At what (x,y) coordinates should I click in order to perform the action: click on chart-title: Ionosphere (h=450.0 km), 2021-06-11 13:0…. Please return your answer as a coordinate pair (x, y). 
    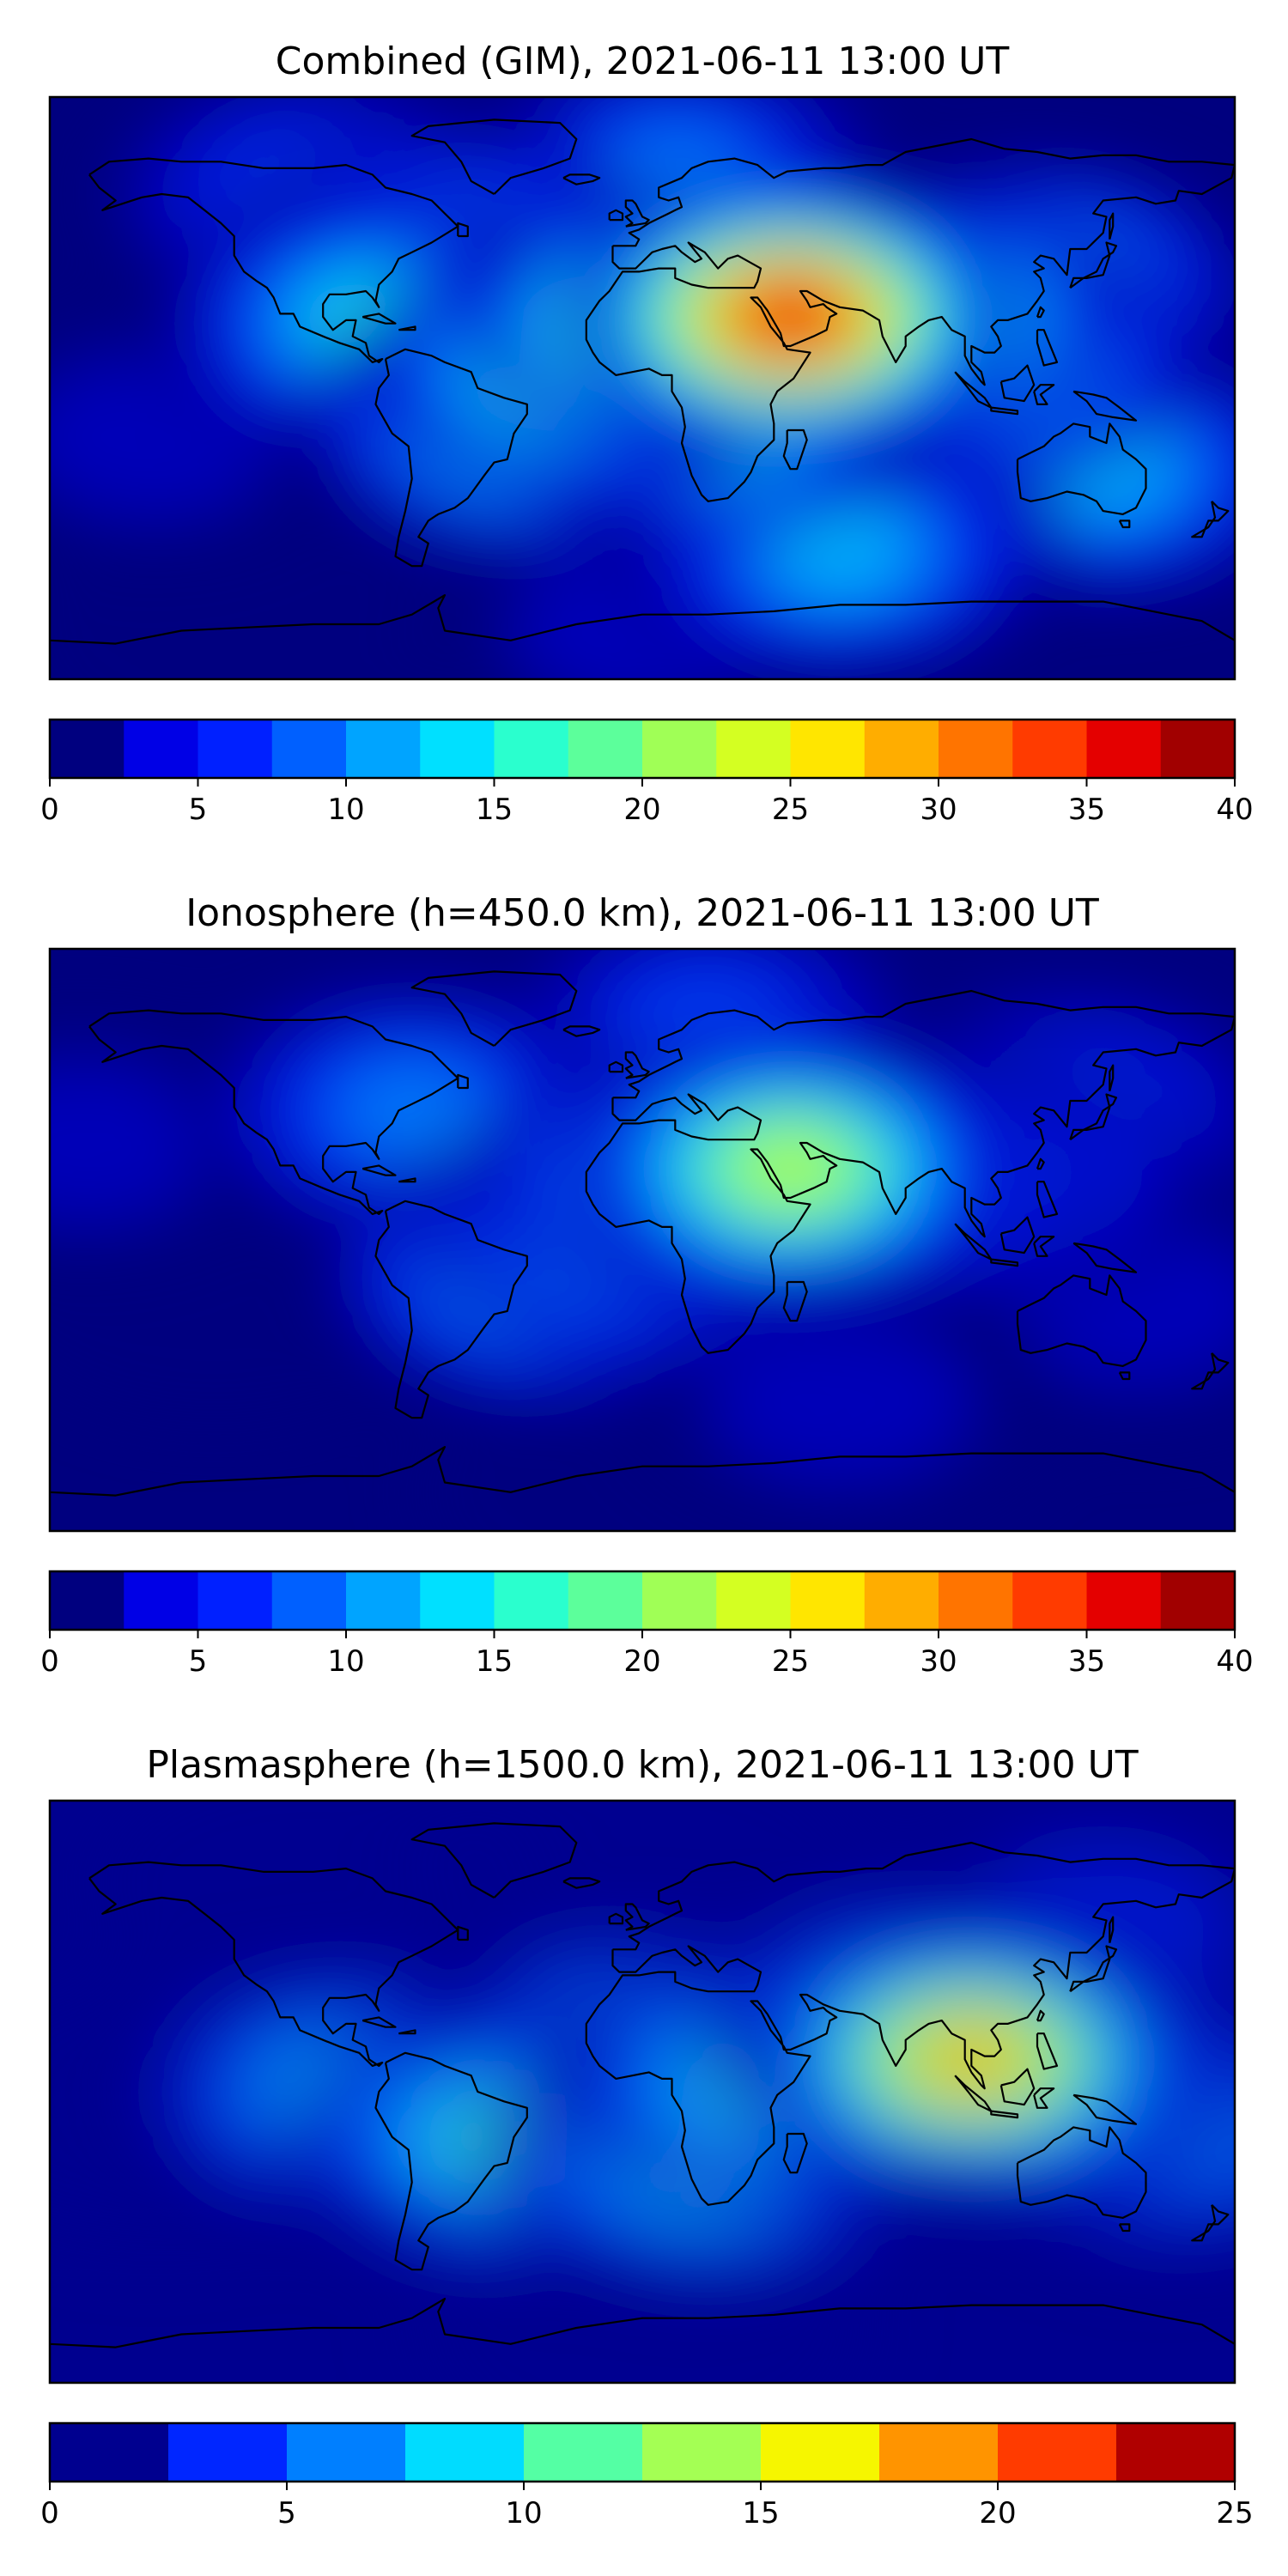
    Looking at the image, I should click on (642, 913).